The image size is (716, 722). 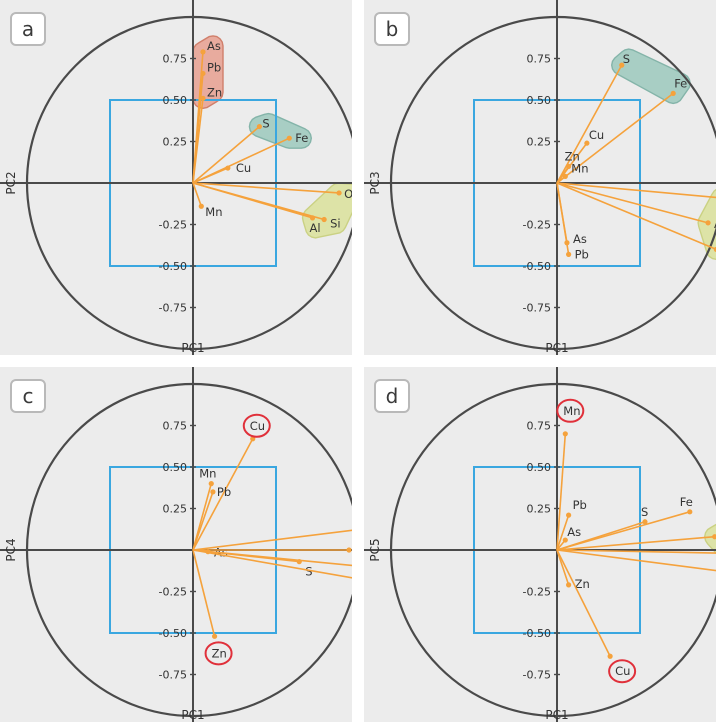 I want to click on point-Pb-b, so click(x=569, y=254).